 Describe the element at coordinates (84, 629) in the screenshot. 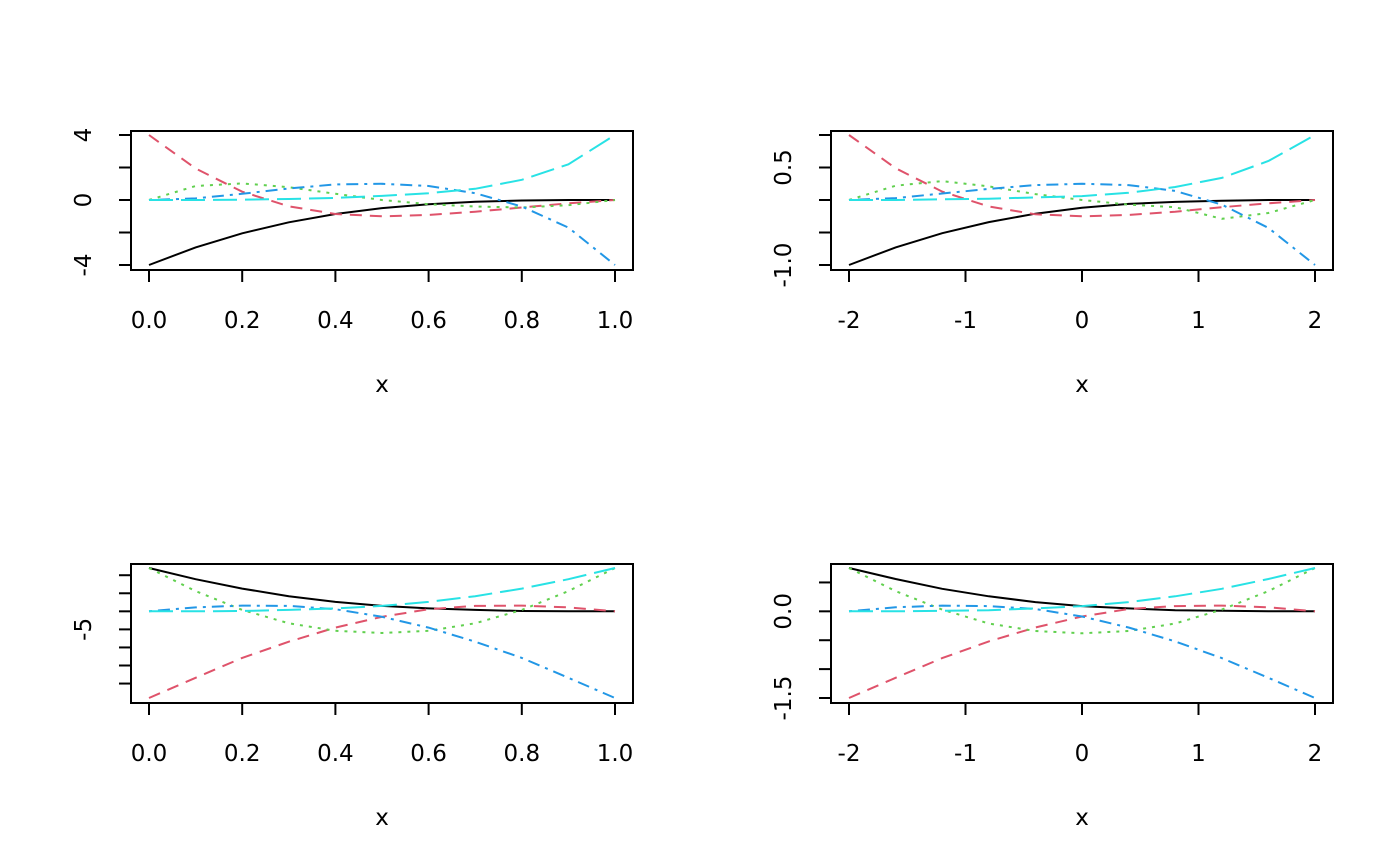

I see `y-tick-label: -5` at that location.